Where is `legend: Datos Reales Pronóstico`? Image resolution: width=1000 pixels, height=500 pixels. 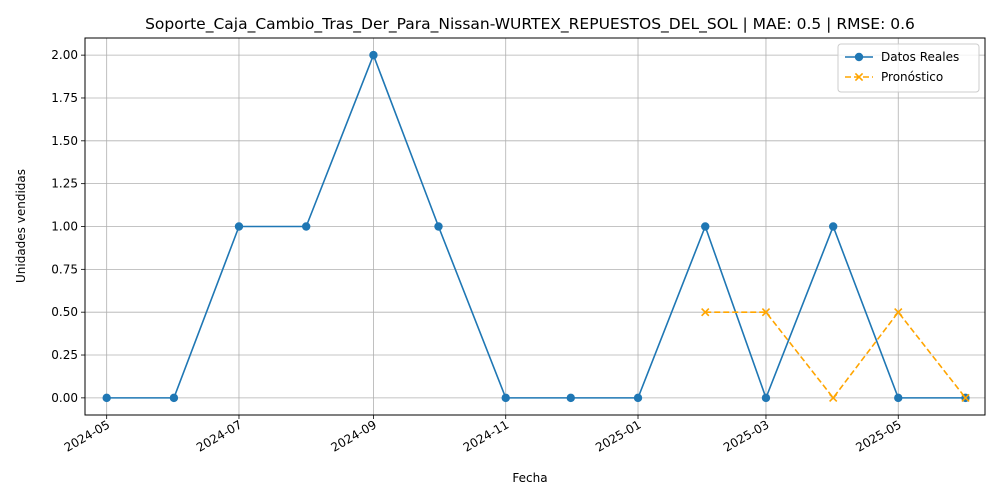
legend: Datos Reales Pronóstico is located at coordinates (908, 68).